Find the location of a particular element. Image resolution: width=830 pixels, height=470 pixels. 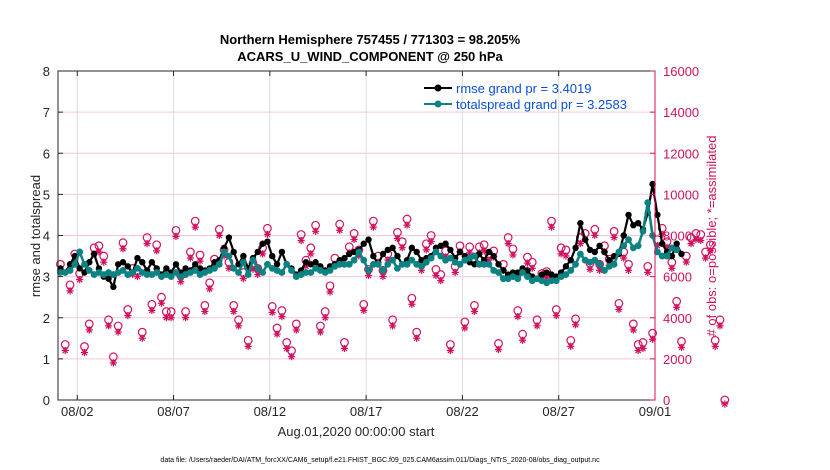

x-axis-label: Aug.01,2020 00:00:00 start is located at coordinates (356, 431).